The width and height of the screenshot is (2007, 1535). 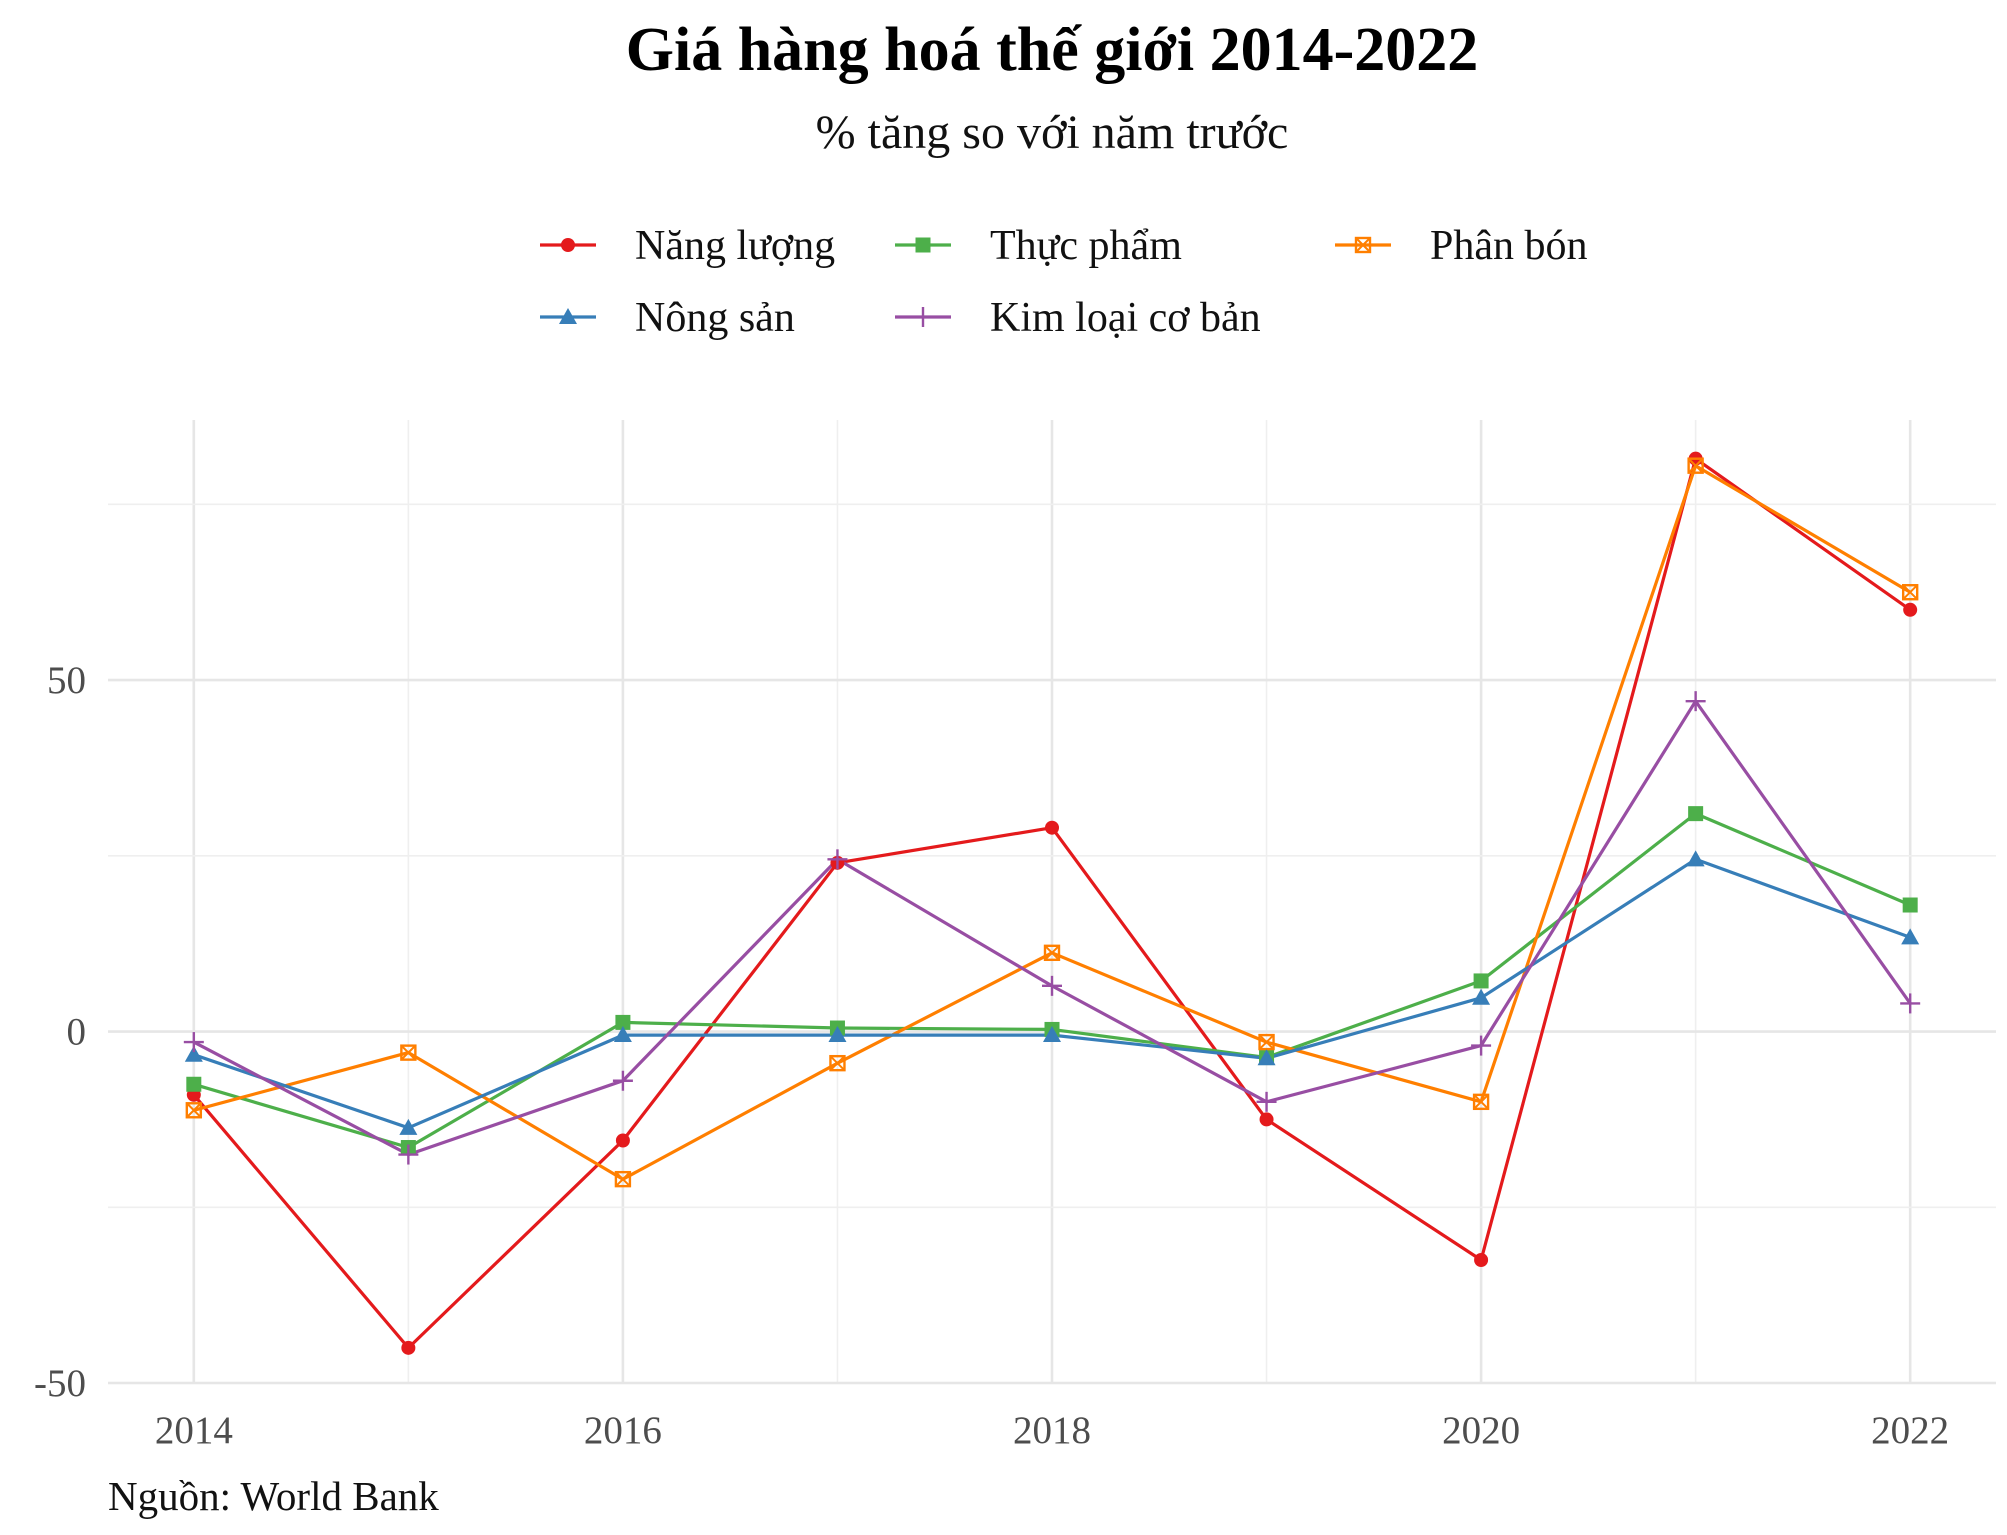 What do you see at coordinates (1481, 1430) in the screenshot?
I see `x-tick-label: 2020` at bounding box center [1481, 1430].